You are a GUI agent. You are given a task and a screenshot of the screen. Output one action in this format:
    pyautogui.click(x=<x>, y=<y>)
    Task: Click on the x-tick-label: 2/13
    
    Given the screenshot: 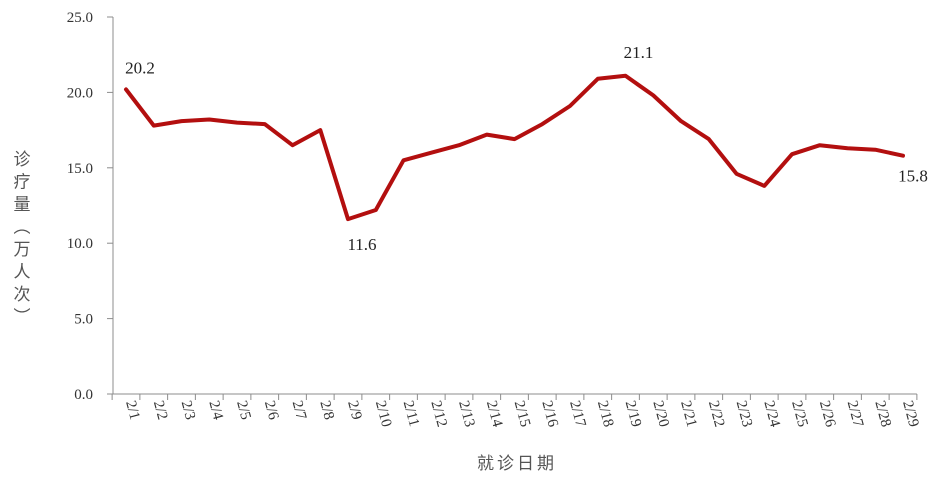 What is the action you would take?
    pyautogui.click(x=466, y=414)
    